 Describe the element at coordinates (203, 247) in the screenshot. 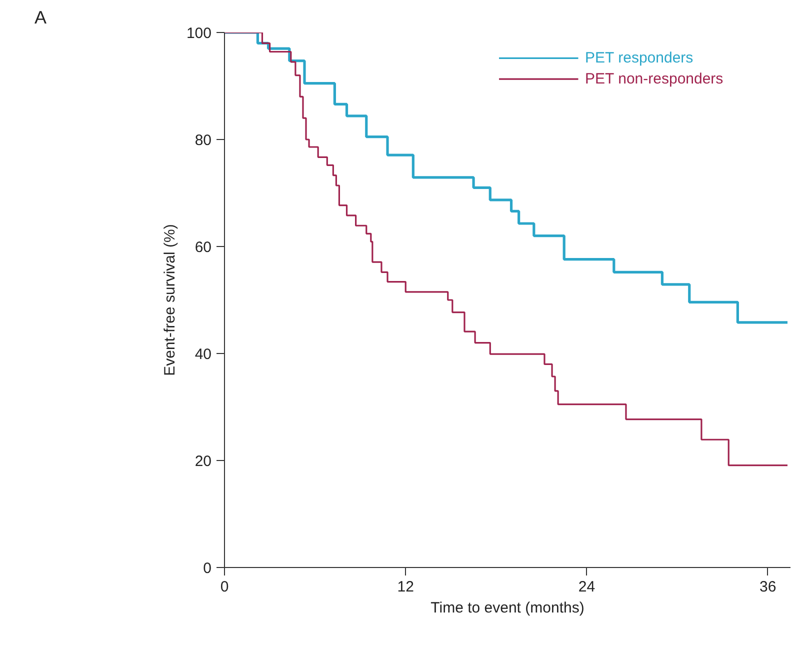

I see `y-tick-label: 60` at that location.